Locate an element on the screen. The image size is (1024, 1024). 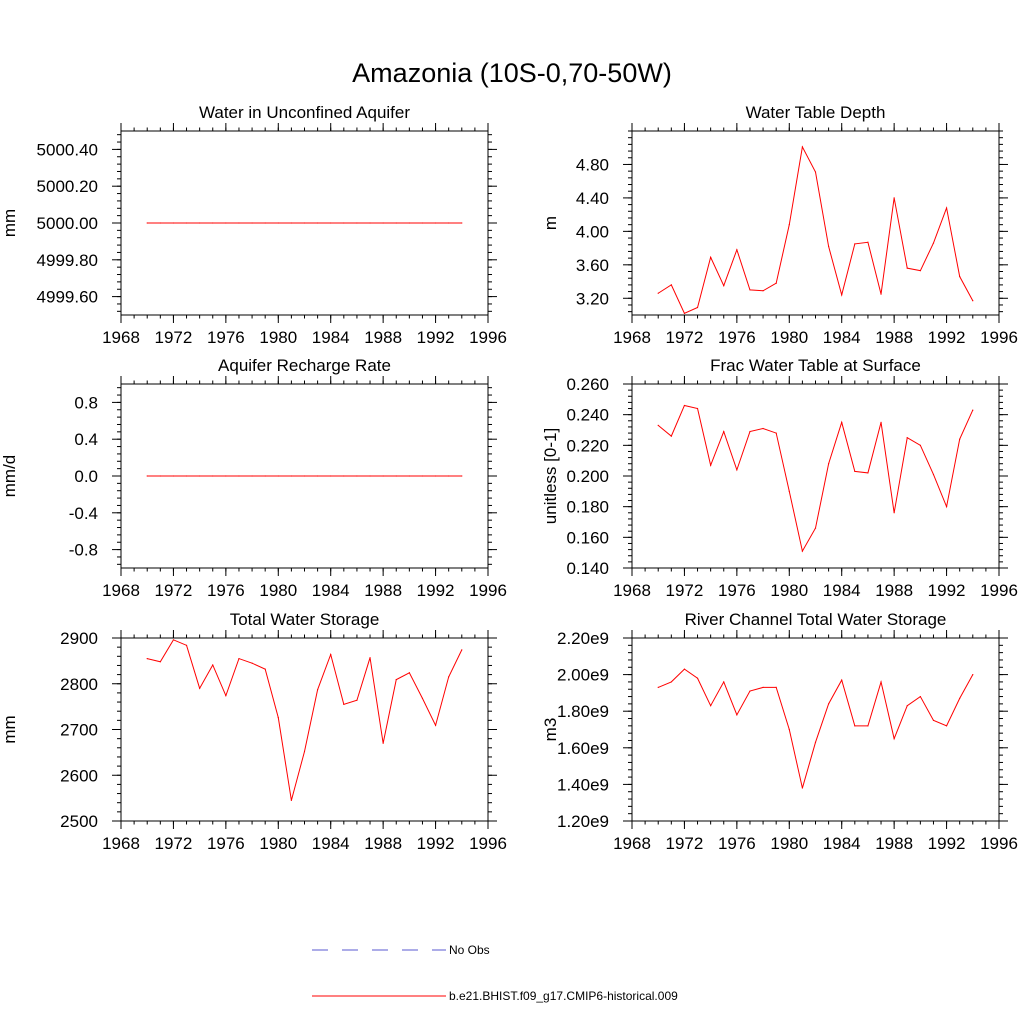
y-axis-label: m3 is located at coordinates (550, 730).